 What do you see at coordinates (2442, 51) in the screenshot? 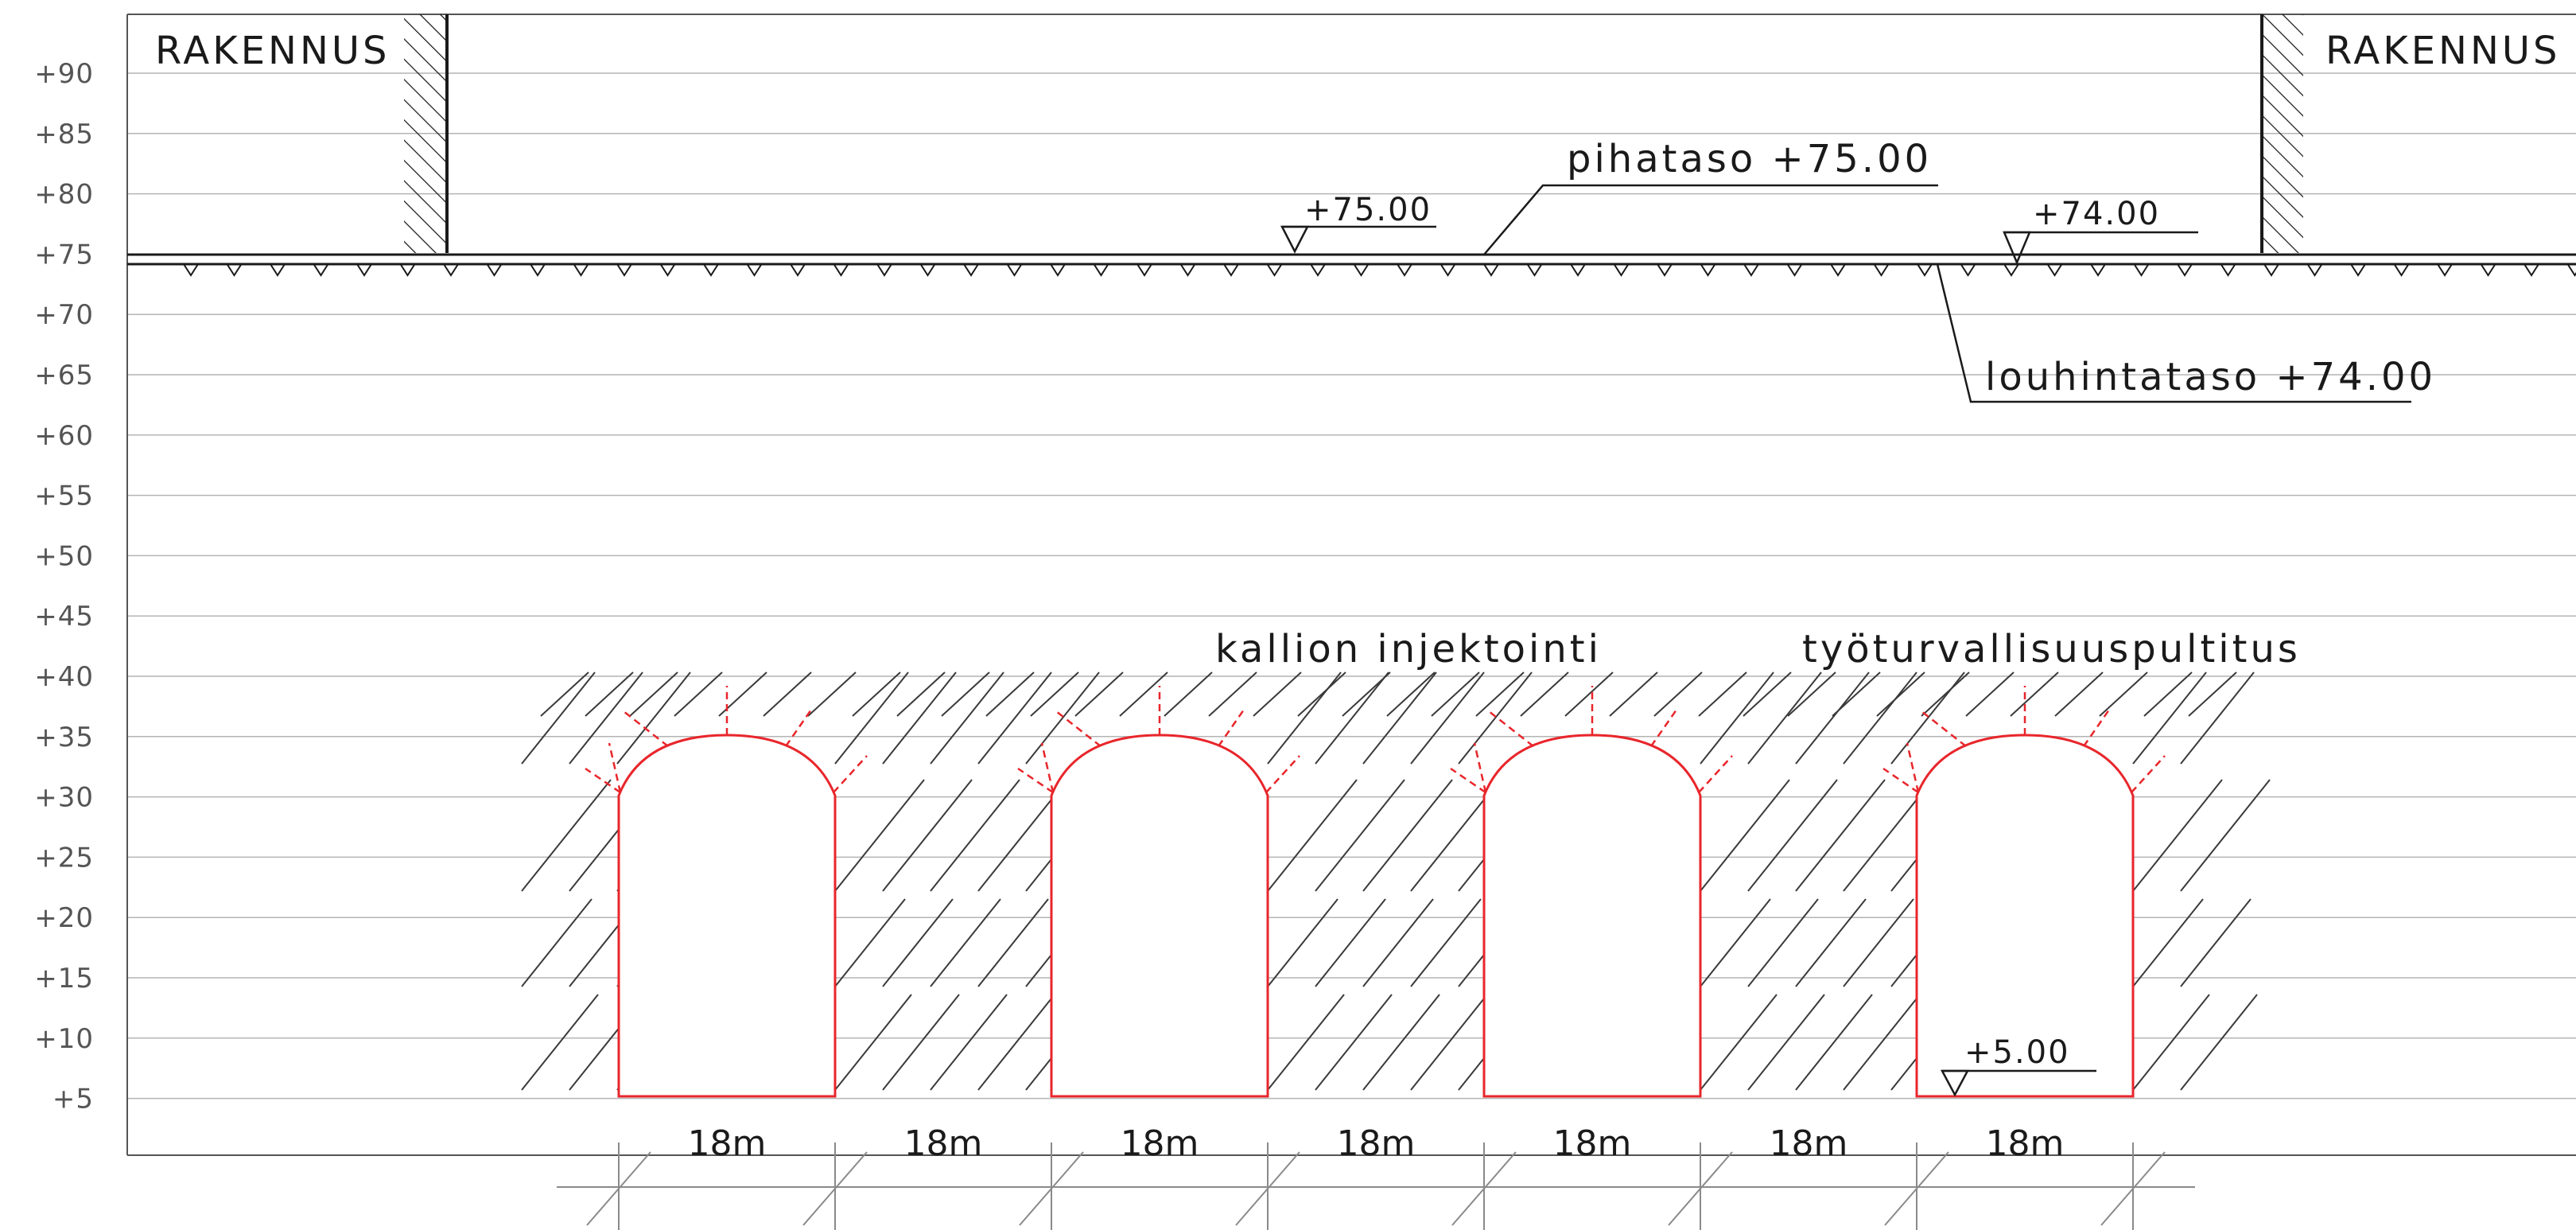
I see `building-right-label: RAKENNUS` at bounding box center [2442, 51].